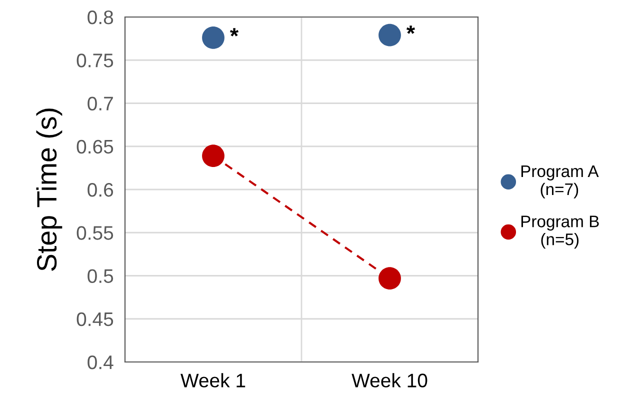  I want to click on y-tick-label: 0.75, so click(95, 61).